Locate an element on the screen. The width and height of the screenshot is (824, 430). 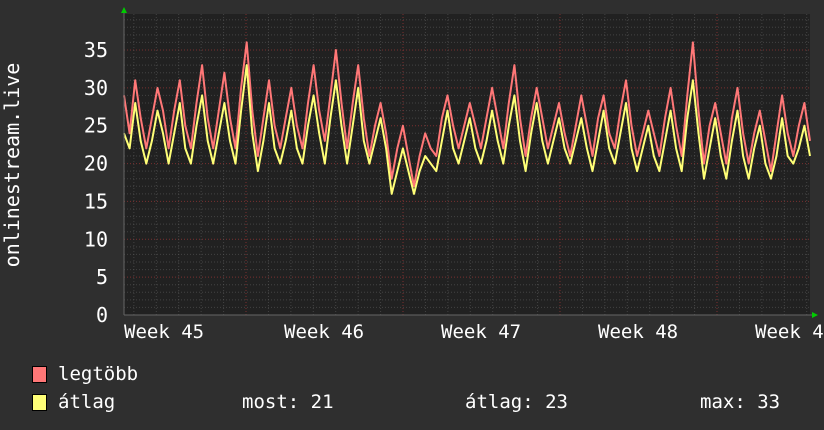
x-axis-arrow-icon is located at coordinates (815, 315).